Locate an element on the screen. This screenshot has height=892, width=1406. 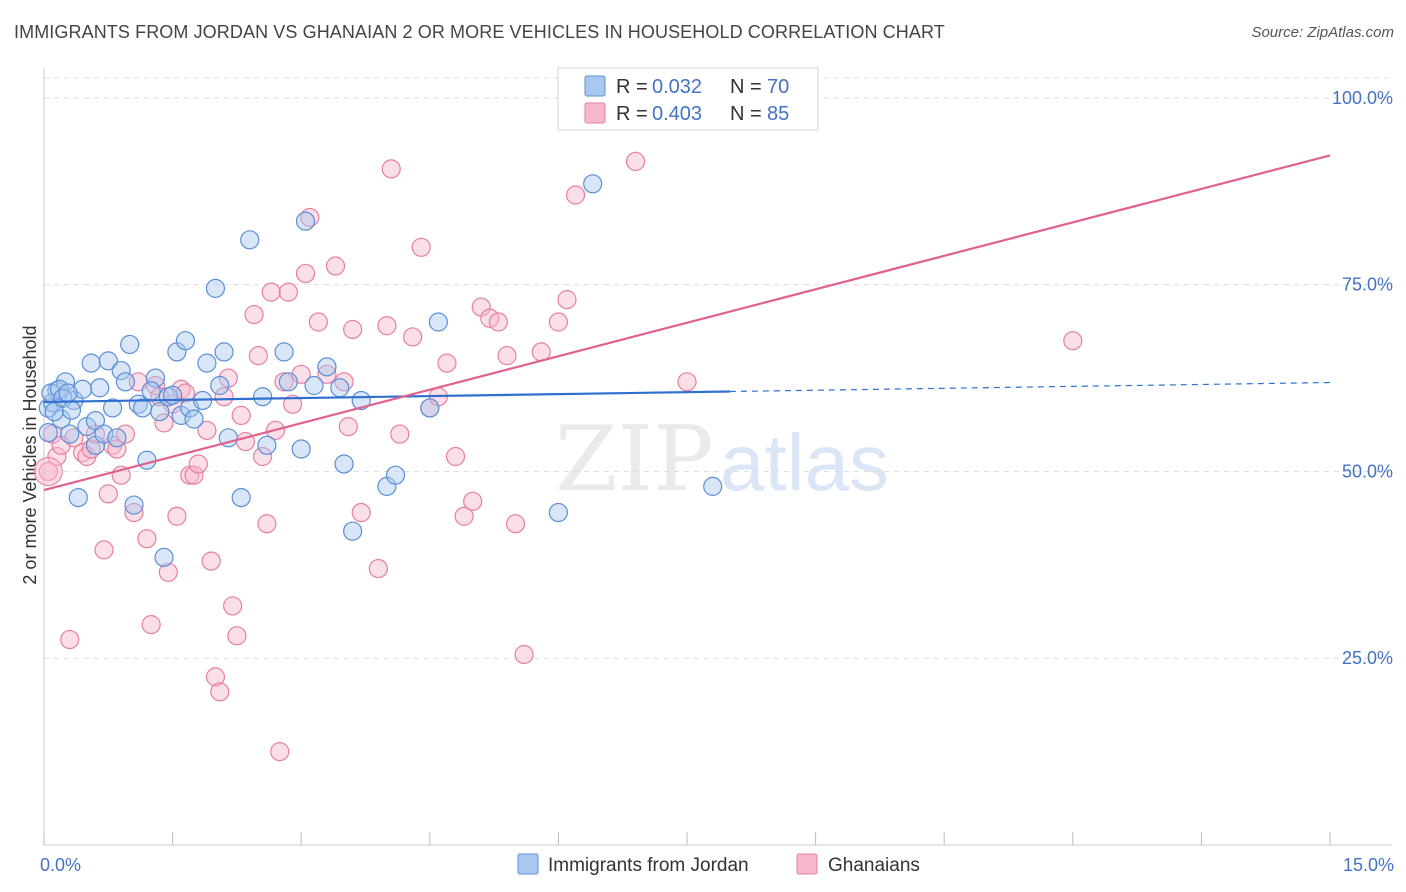
legend-n-label-pink: N = is located at coordinates (746, 114).